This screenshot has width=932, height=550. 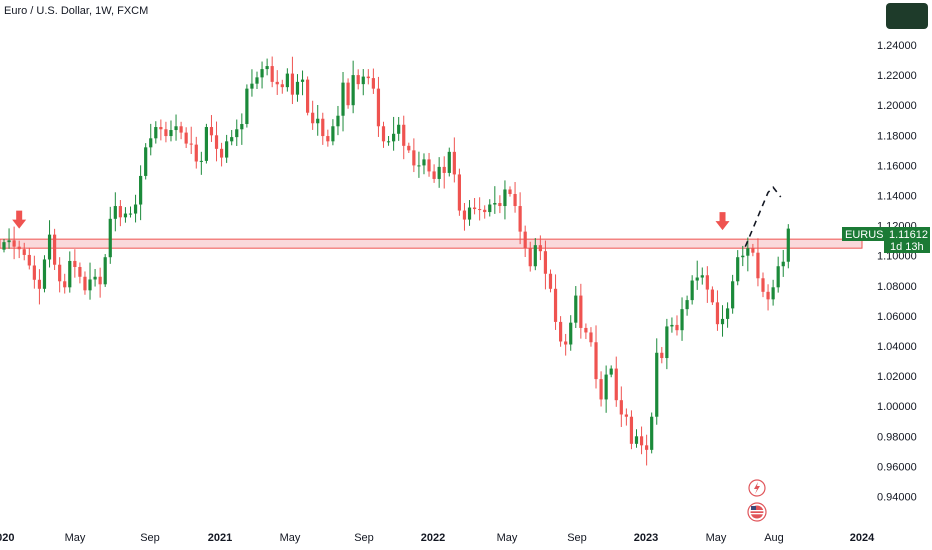 What do you see at coordinates (897, 166) in the screenshot?
I see `y-tick-label: 1.16000` at bounding box center [897, 166].